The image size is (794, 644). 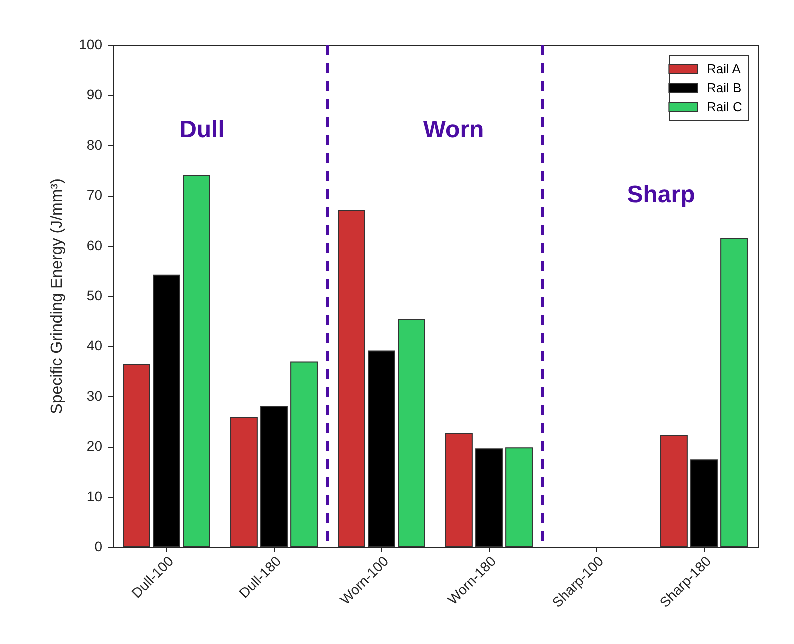 What do you see at coordinates (724, 88) in the screenshot?
I see `legend-label: Rail B` at bounding box center [724, 88].